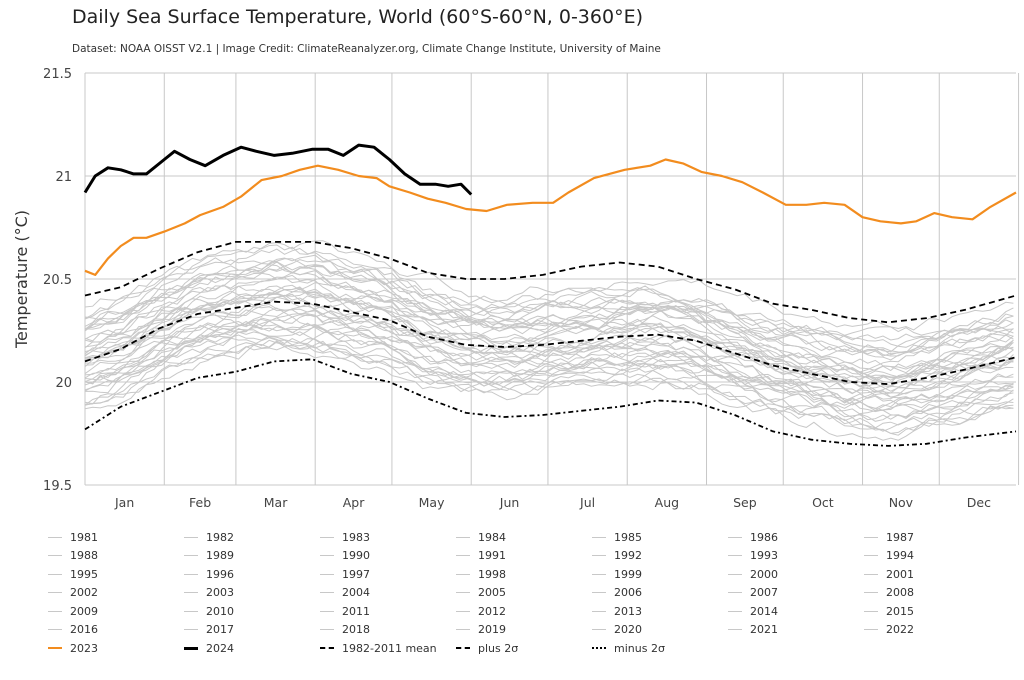 This screenshot has height=680, width=1024. Describe the element at coordinates (628, 629) in the screenshot. I see `legend-label: 2020` at that location.